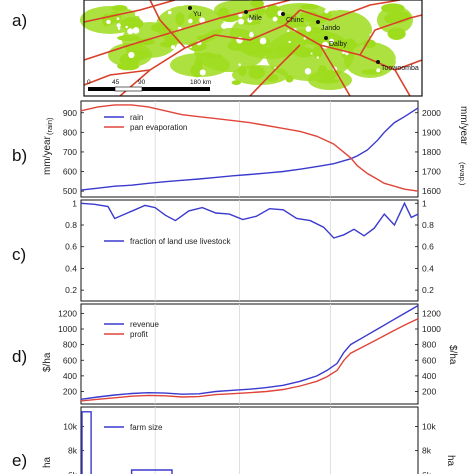 This screenshot has height=474, width=474. I want to click on panel-b-legend: rain pan evaporation, so click(145, 122).